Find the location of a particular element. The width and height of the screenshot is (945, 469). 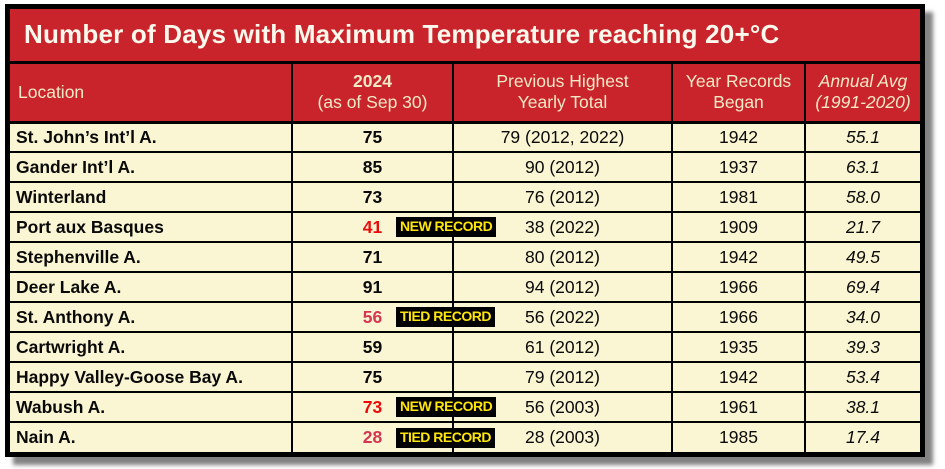

annual-avg-cell: 38.1 is located at coordinates (862, 407).